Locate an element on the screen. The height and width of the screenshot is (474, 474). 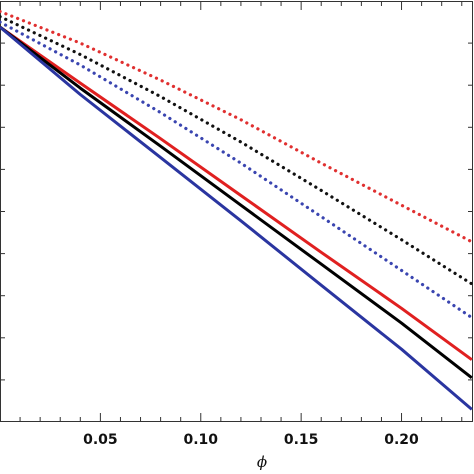
x-tick-label: 0.15 is located at coordinates (301, 440).